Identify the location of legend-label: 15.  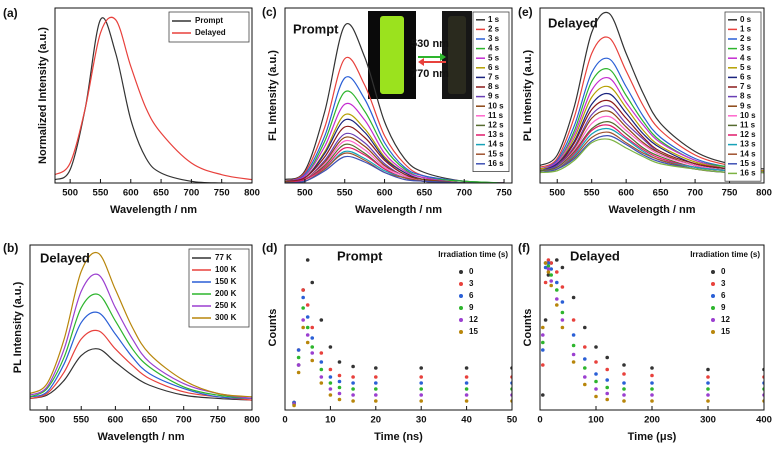
(473, 331).